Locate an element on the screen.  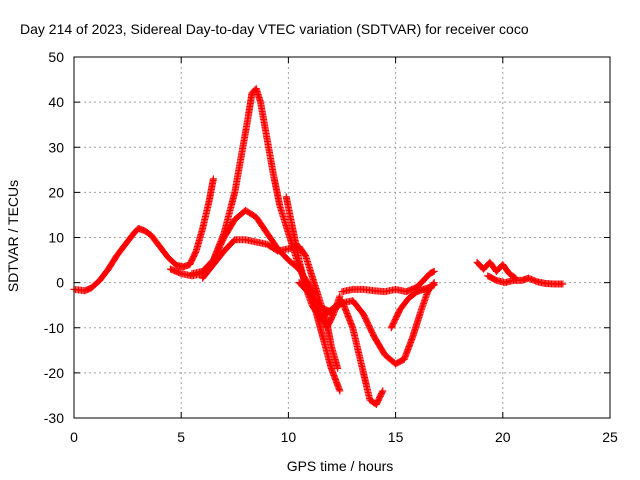
y-tick-label: 40 is located at coordinates (56, 102).